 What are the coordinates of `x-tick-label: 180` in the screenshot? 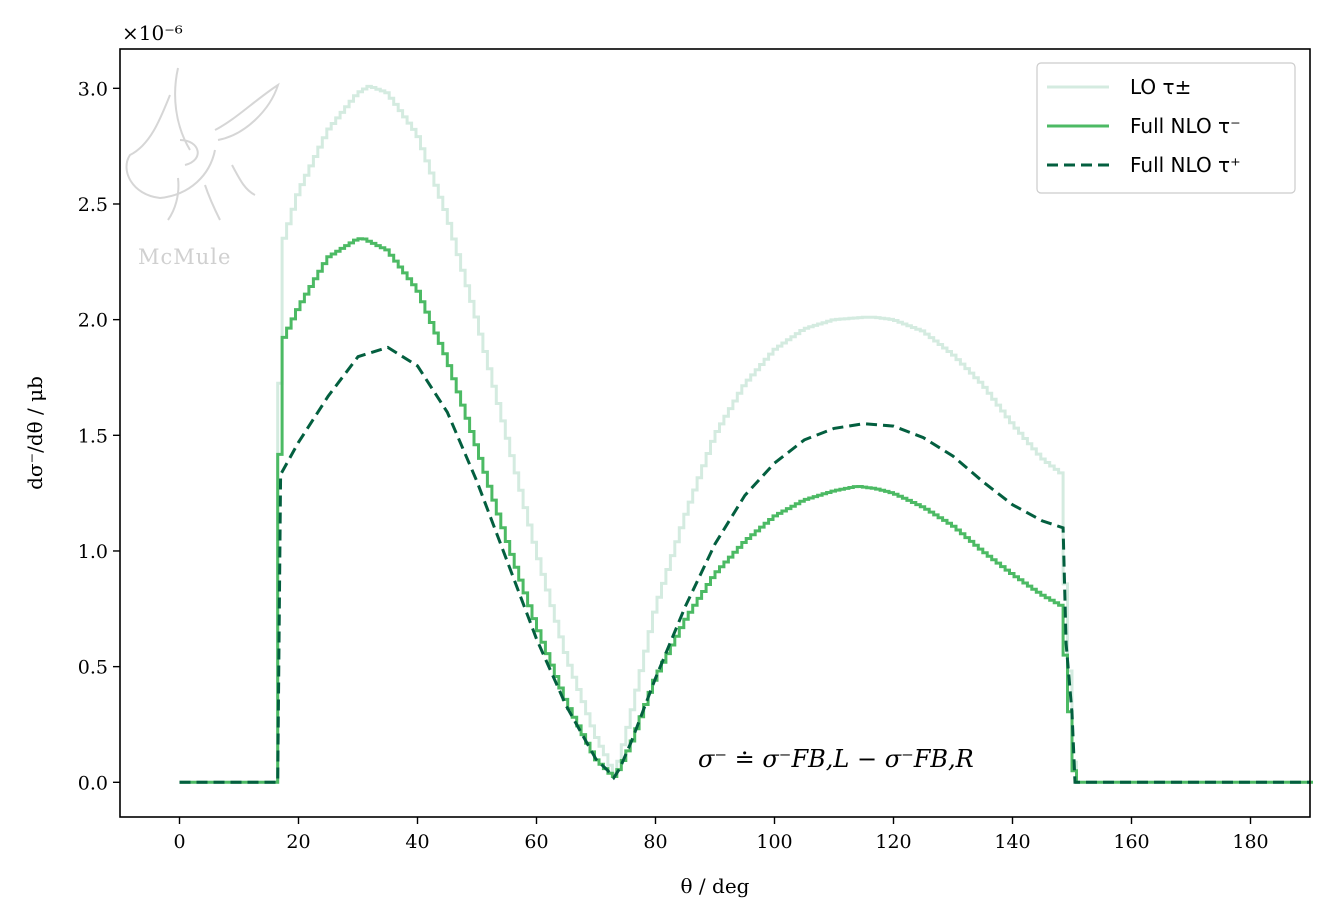 It's located at (1250, 842).